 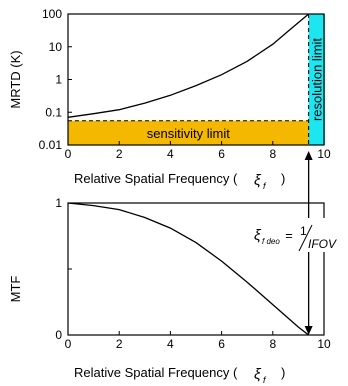 What do you see at coordinates (188, 133) in the screenshot?
I see `sensitivity-limit-label: sensitivity limit` at bounding box center [188, 133].